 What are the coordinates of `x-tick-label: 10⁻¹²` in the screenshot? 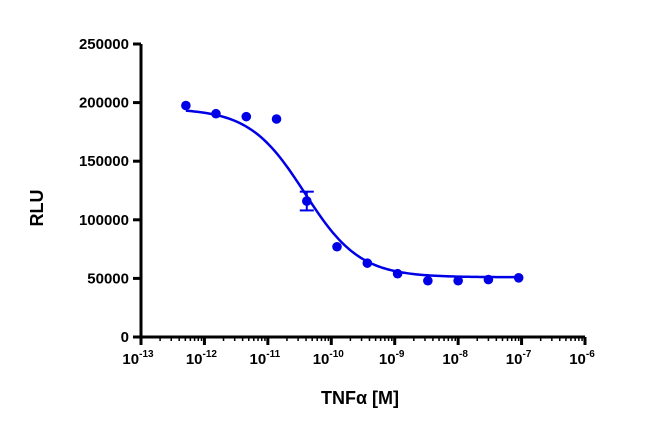 It's located at (202, 358).